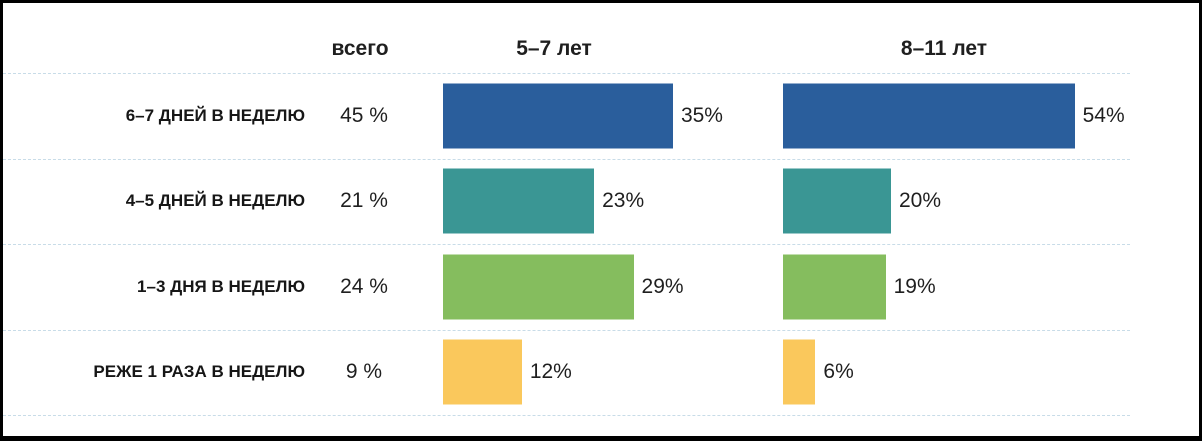 This screenshot has width=1202, height=441. I want to click on row-label: 6–7 ДНЕЙ В НЕДЕЛЮ, so click(215, 115).